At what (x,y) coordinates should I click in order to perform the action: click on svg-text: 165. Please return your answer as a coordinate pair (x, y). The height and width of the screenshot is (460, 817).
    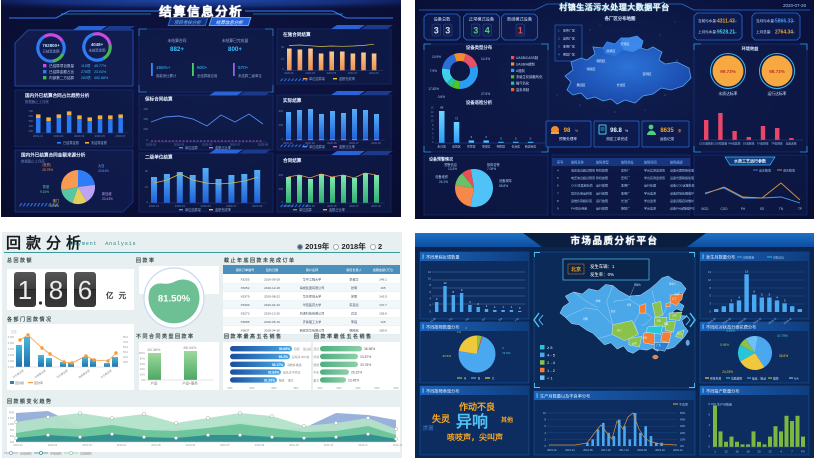
    Looking at the image, I should click on (382, 288).